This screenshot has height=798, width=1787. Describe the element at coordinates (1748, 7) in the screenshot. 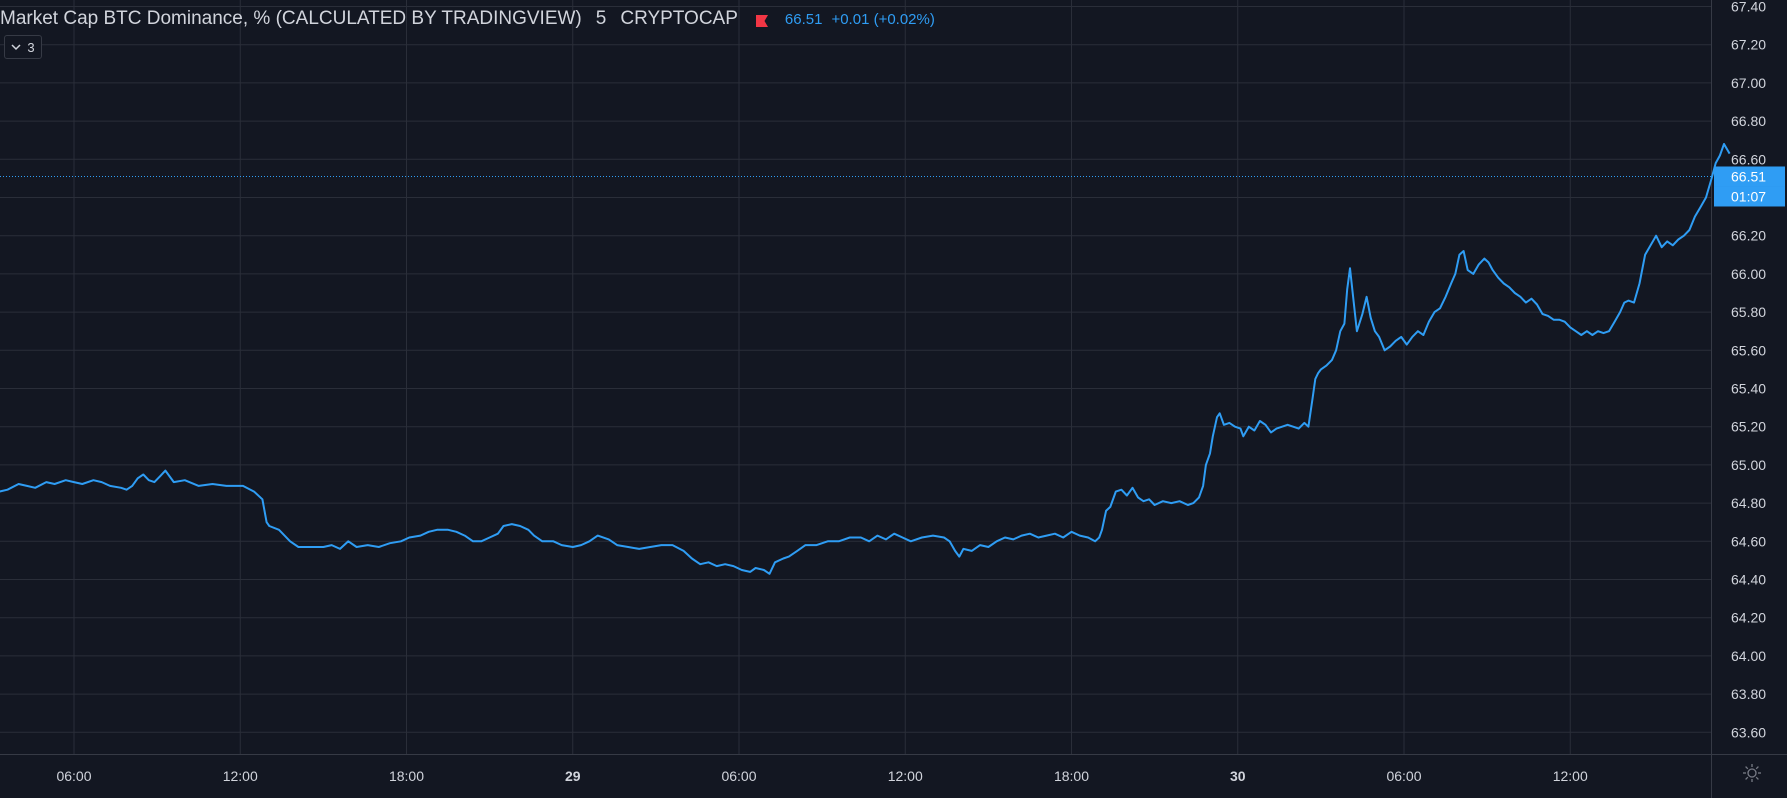

I see `y-tick-label: 67.40` at that location.